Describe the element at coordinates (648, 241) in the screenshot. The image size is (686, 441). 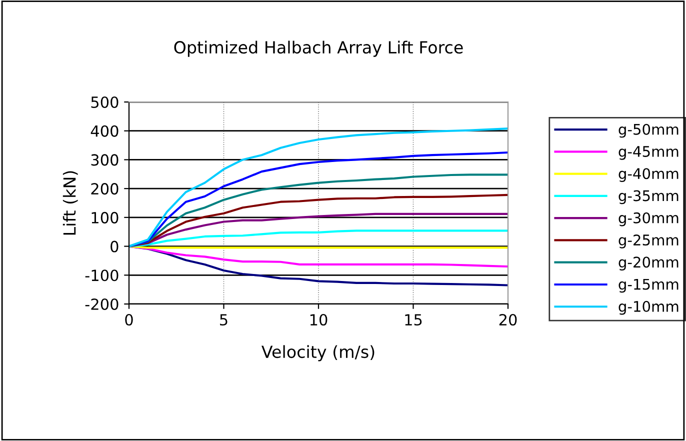
I see `legend-label: g-25mm` at that location.